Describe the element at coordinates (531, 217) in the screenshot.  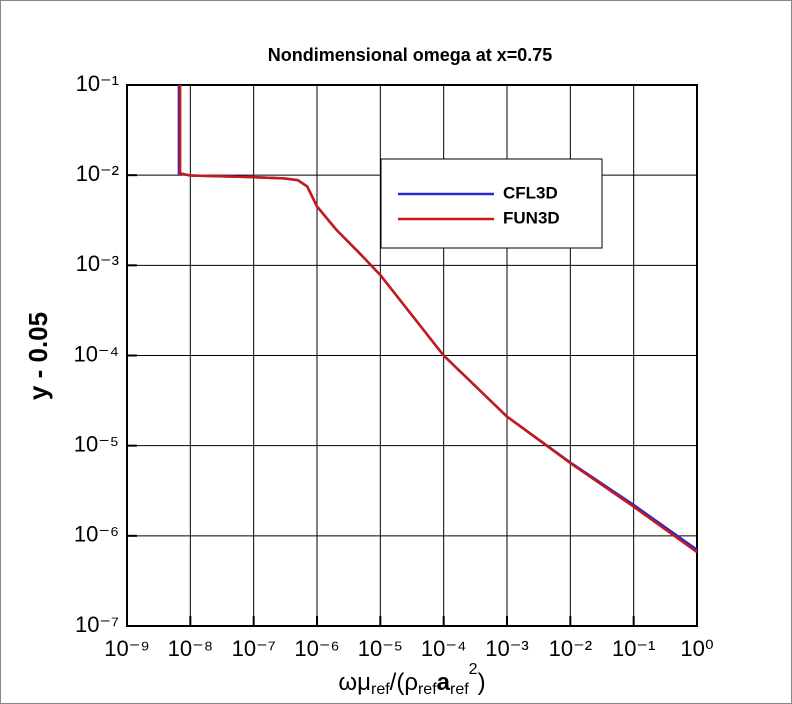
I see `legend-label: FUN3D` at that location.